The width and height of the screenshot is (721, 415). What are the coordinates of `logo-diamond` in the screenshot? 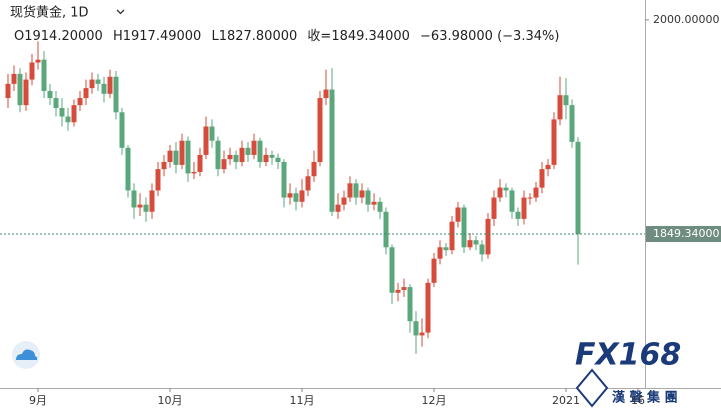 It's located at (592, 388).